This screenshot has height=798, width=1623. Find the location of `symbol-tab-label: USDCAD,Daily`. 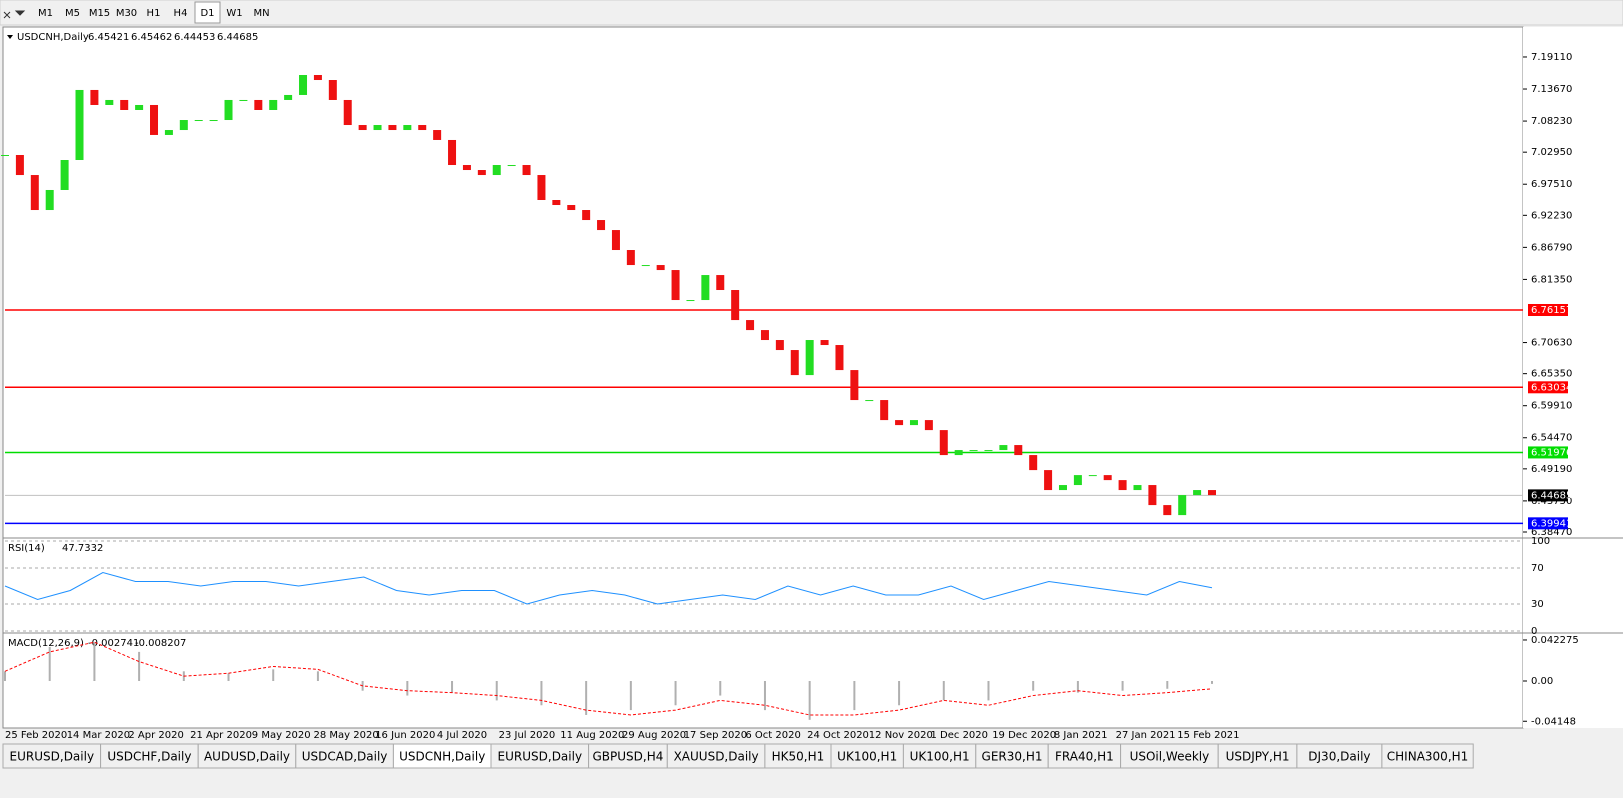

symbol-tab-label: USDCAD,Daily is located at coordinates (345, 757).